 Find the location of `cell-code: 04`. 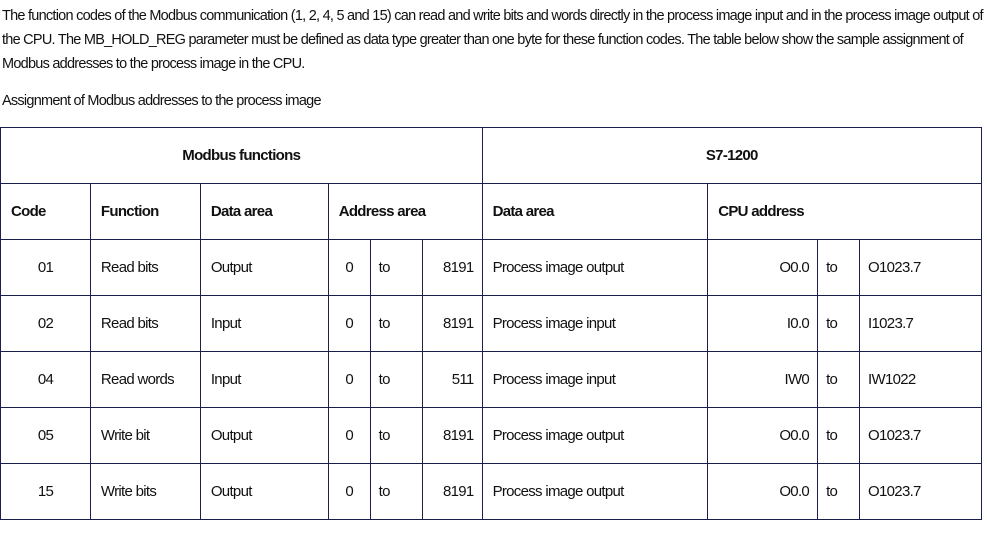

cell-code: 04 is located at coordinates (45, 379).